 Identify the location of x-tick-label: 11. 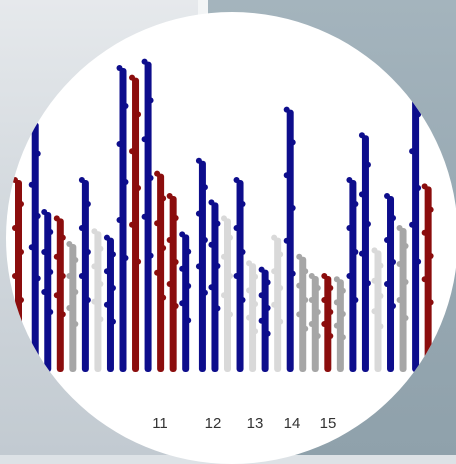
(160, 423).